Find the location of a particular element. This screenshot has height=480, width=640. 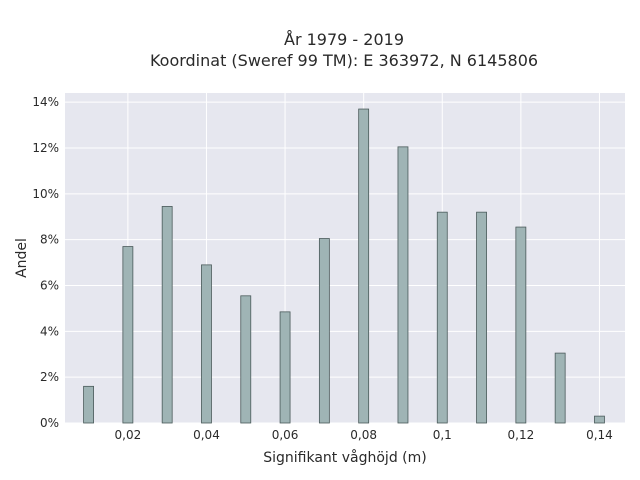

y-tick-label: 4% is located at coordinates (49, 331).